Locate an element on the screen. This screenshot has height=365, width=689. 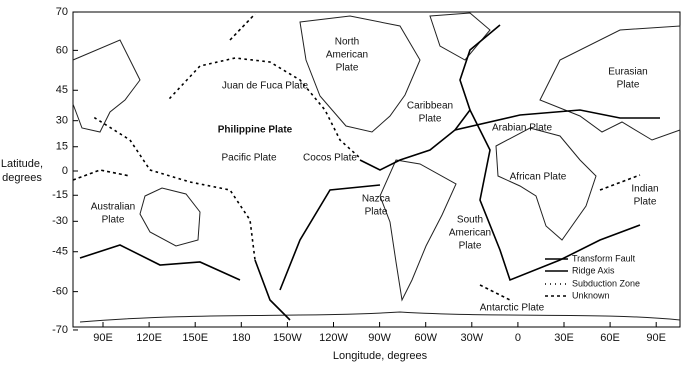
y-tick-label: 30 is located at coordinates (62, 121).